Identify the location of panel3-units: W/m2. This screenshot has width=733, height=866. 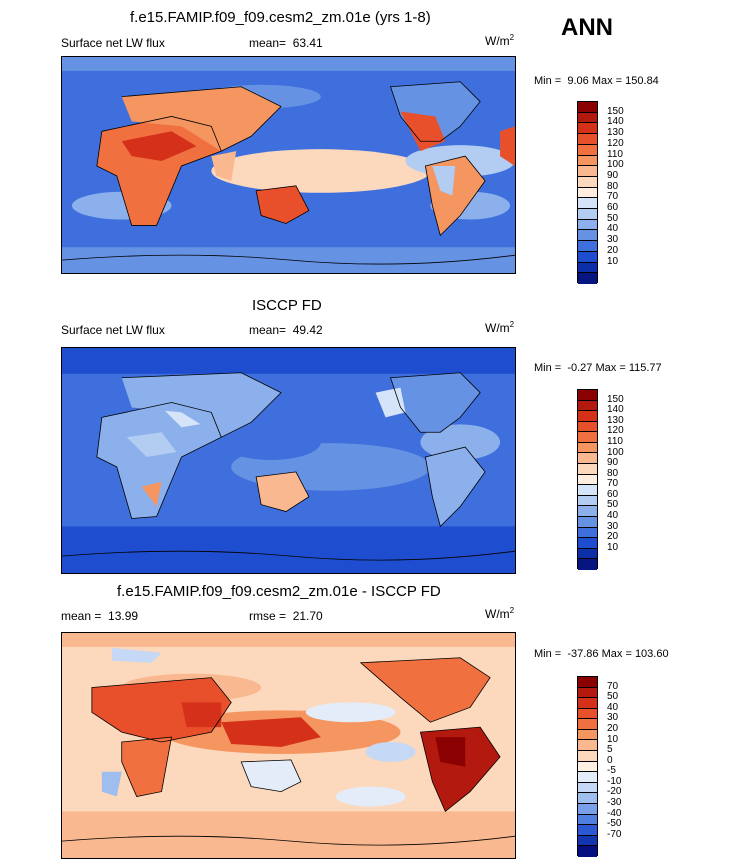
(500, 614).